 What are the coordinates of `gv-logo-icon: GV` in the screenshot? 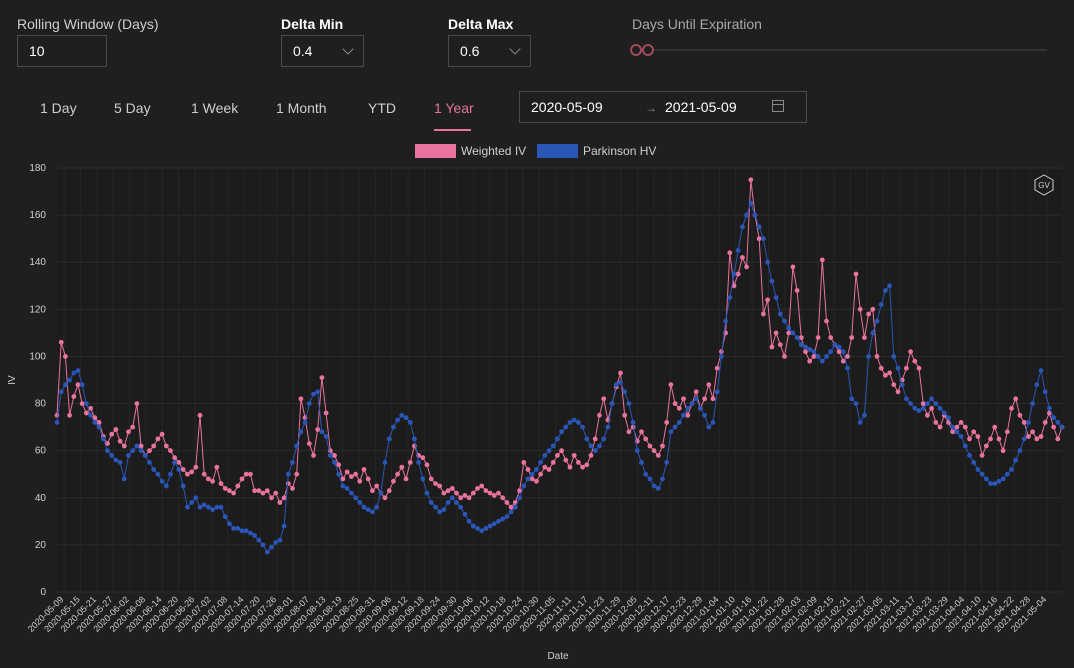 It's located at (1044, 185).